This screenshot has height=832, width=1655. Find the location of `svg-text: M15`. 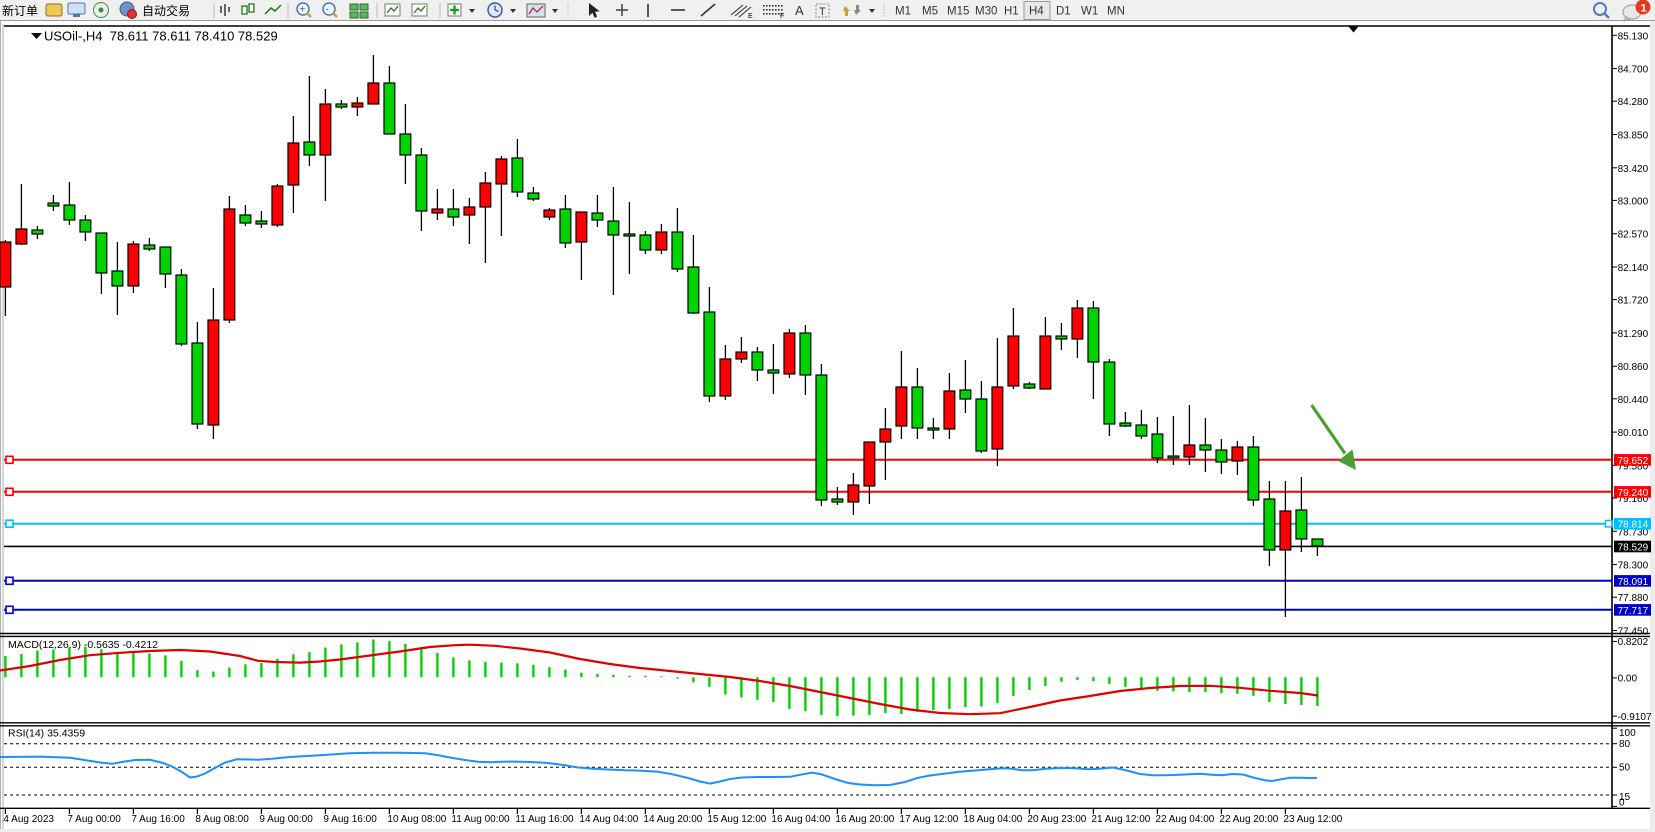

svg-text: M15 is located at coordinates (958, 12).